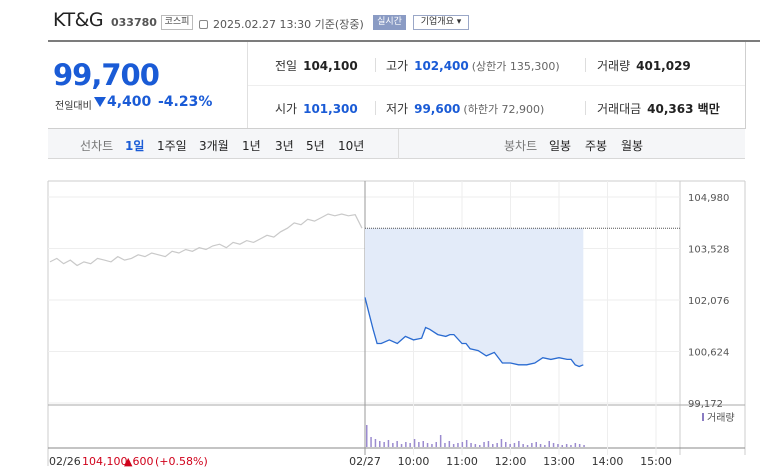 The width and height of the screenshot is (760, 474). What do you see at coordinates (389, 22) in the screenshot?
I see `realtime-button: 실시간` at bounding box center [389, 22].